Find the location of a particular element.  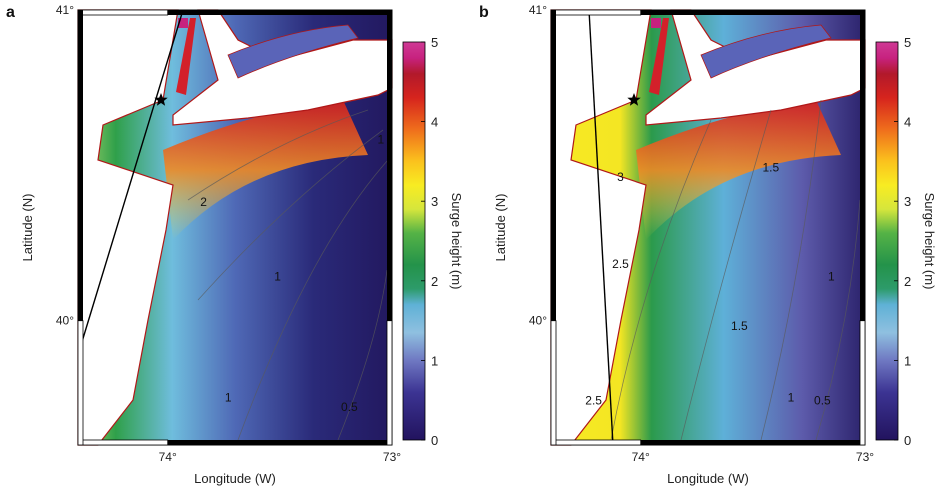

panel-label: a is located at coordinates (10, 12).